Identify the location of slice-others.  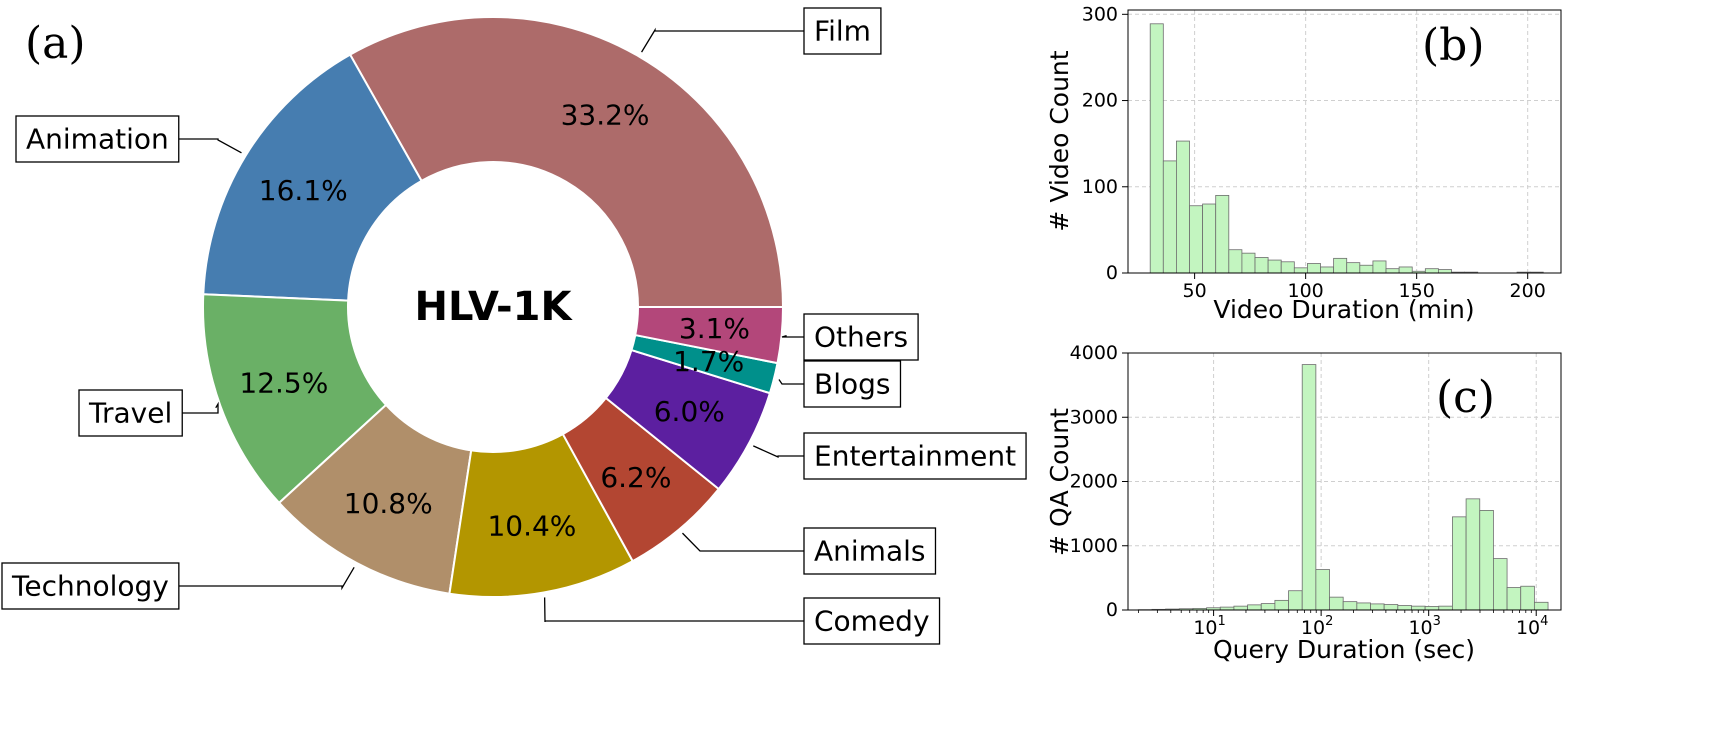
(709, 335).